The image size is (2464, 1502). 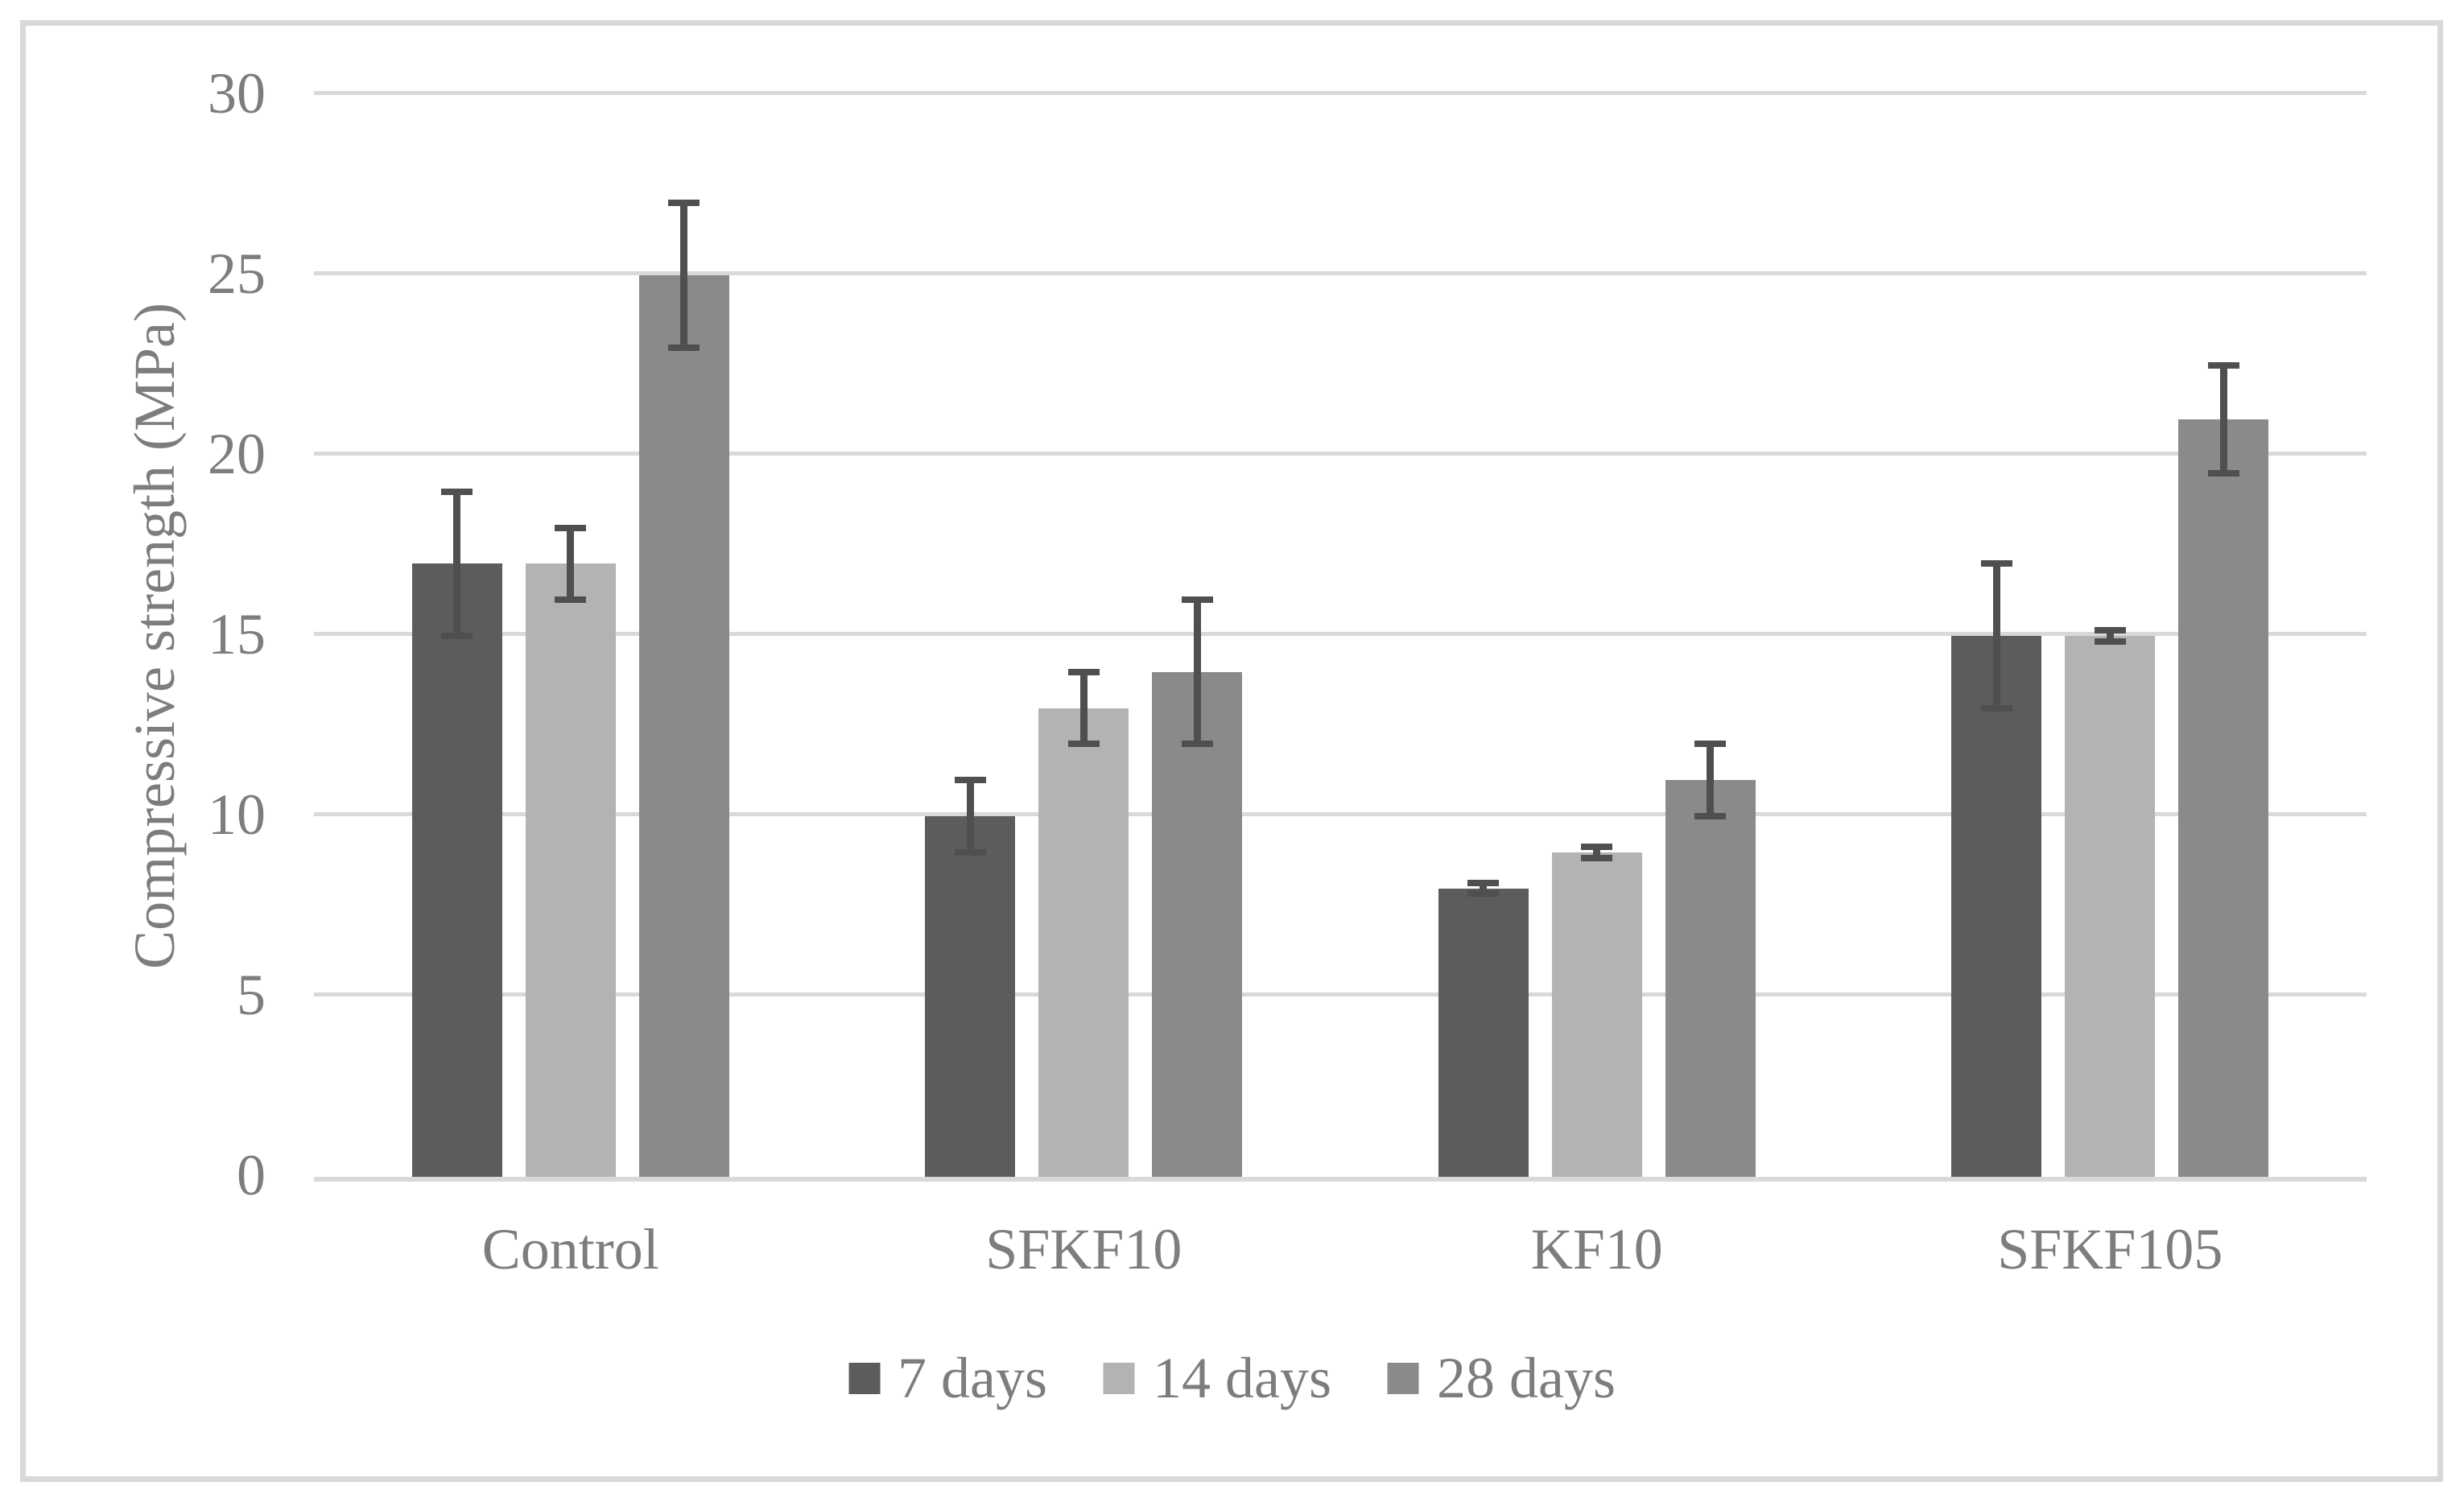 I want to click on error-cap-bottom-28-days-SFKF105, so click(x=2223, y=473).